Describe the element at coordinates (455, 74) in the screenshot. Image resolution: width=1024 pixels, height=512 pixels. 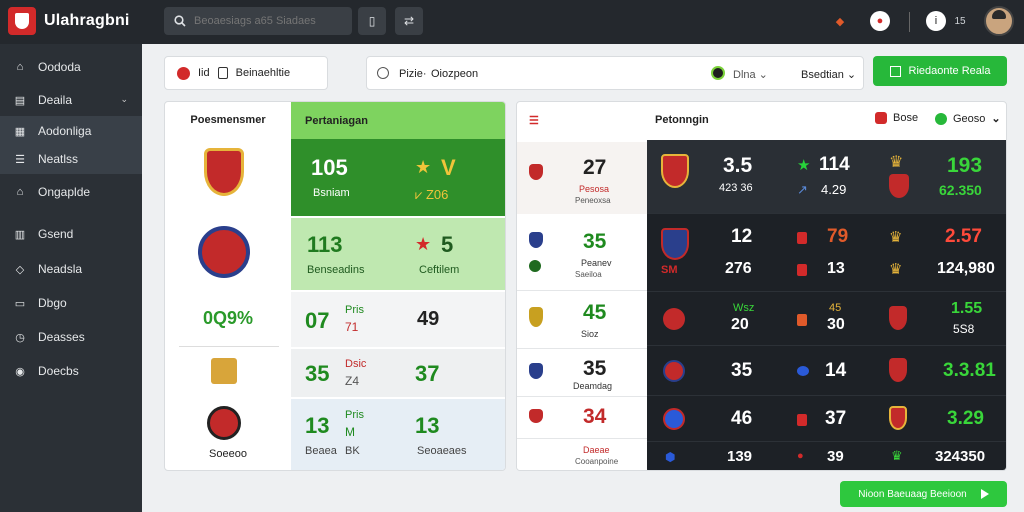
I see `filter-main-value: Oiozpeon` at that location.